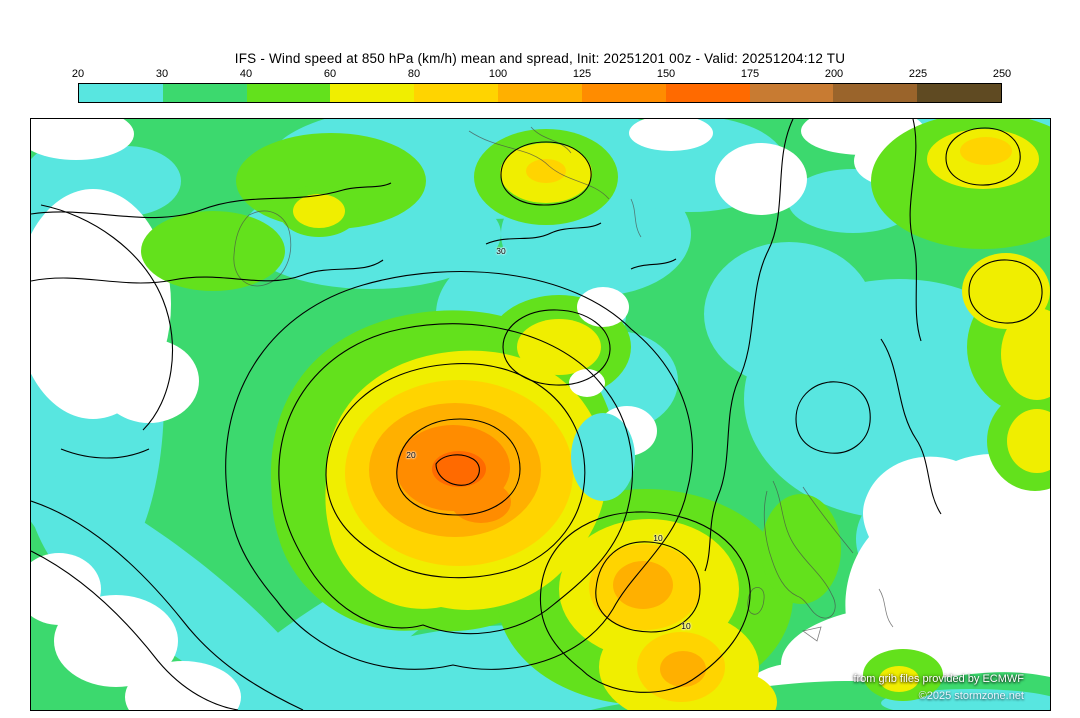  I want to click on colorbar-tick: 150, so click(666, 74).